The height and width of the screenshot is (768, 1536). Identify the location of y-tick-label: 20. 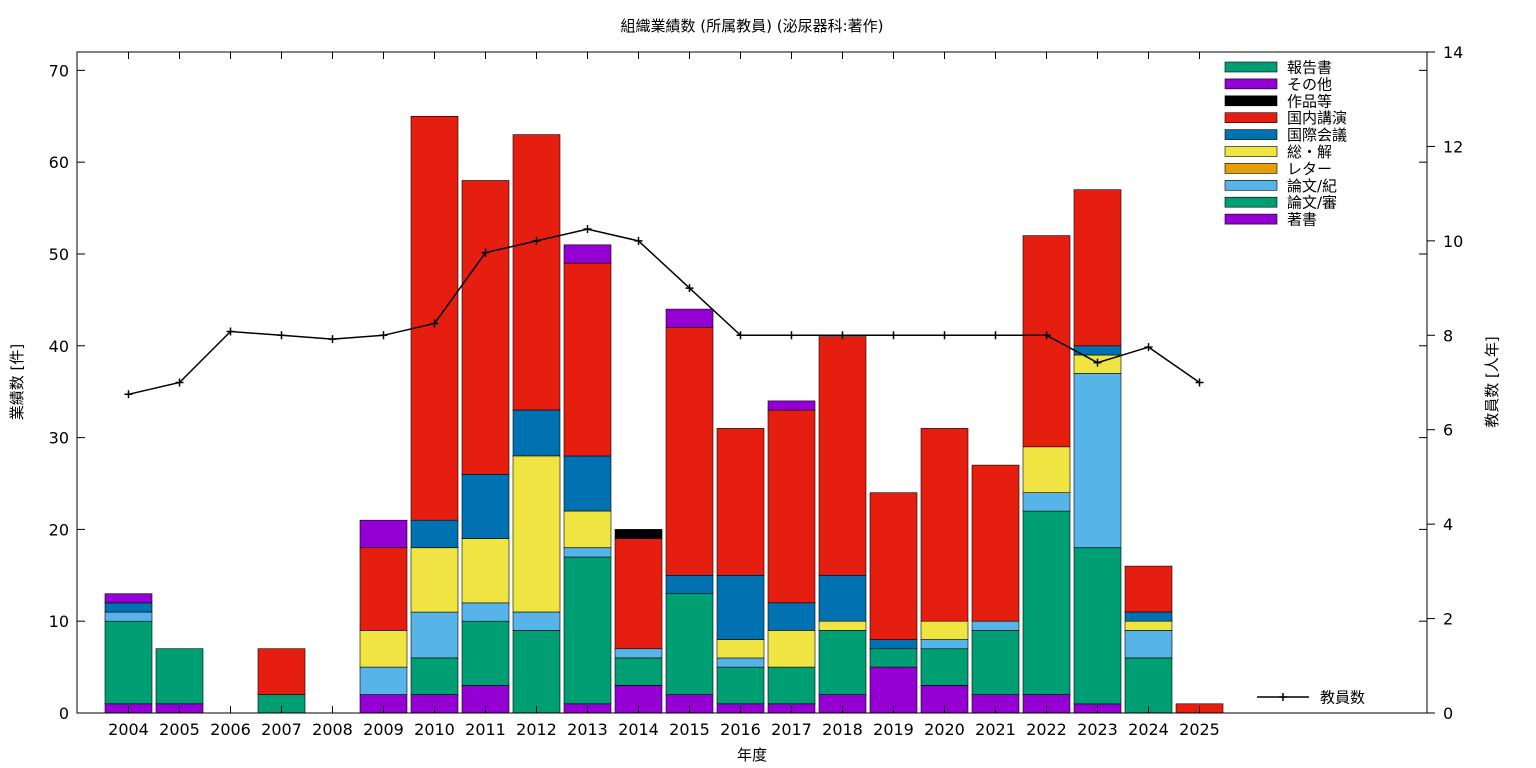
(59, 529).